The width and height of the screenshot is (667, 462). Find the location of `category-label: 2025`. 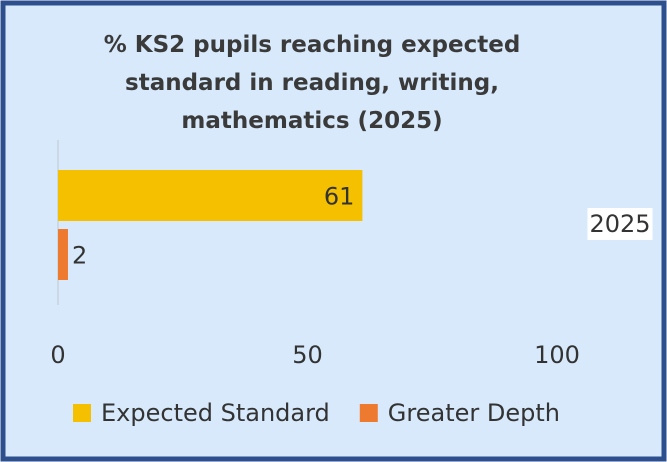

category-label: 2025 is located at coordinates (619, 224).